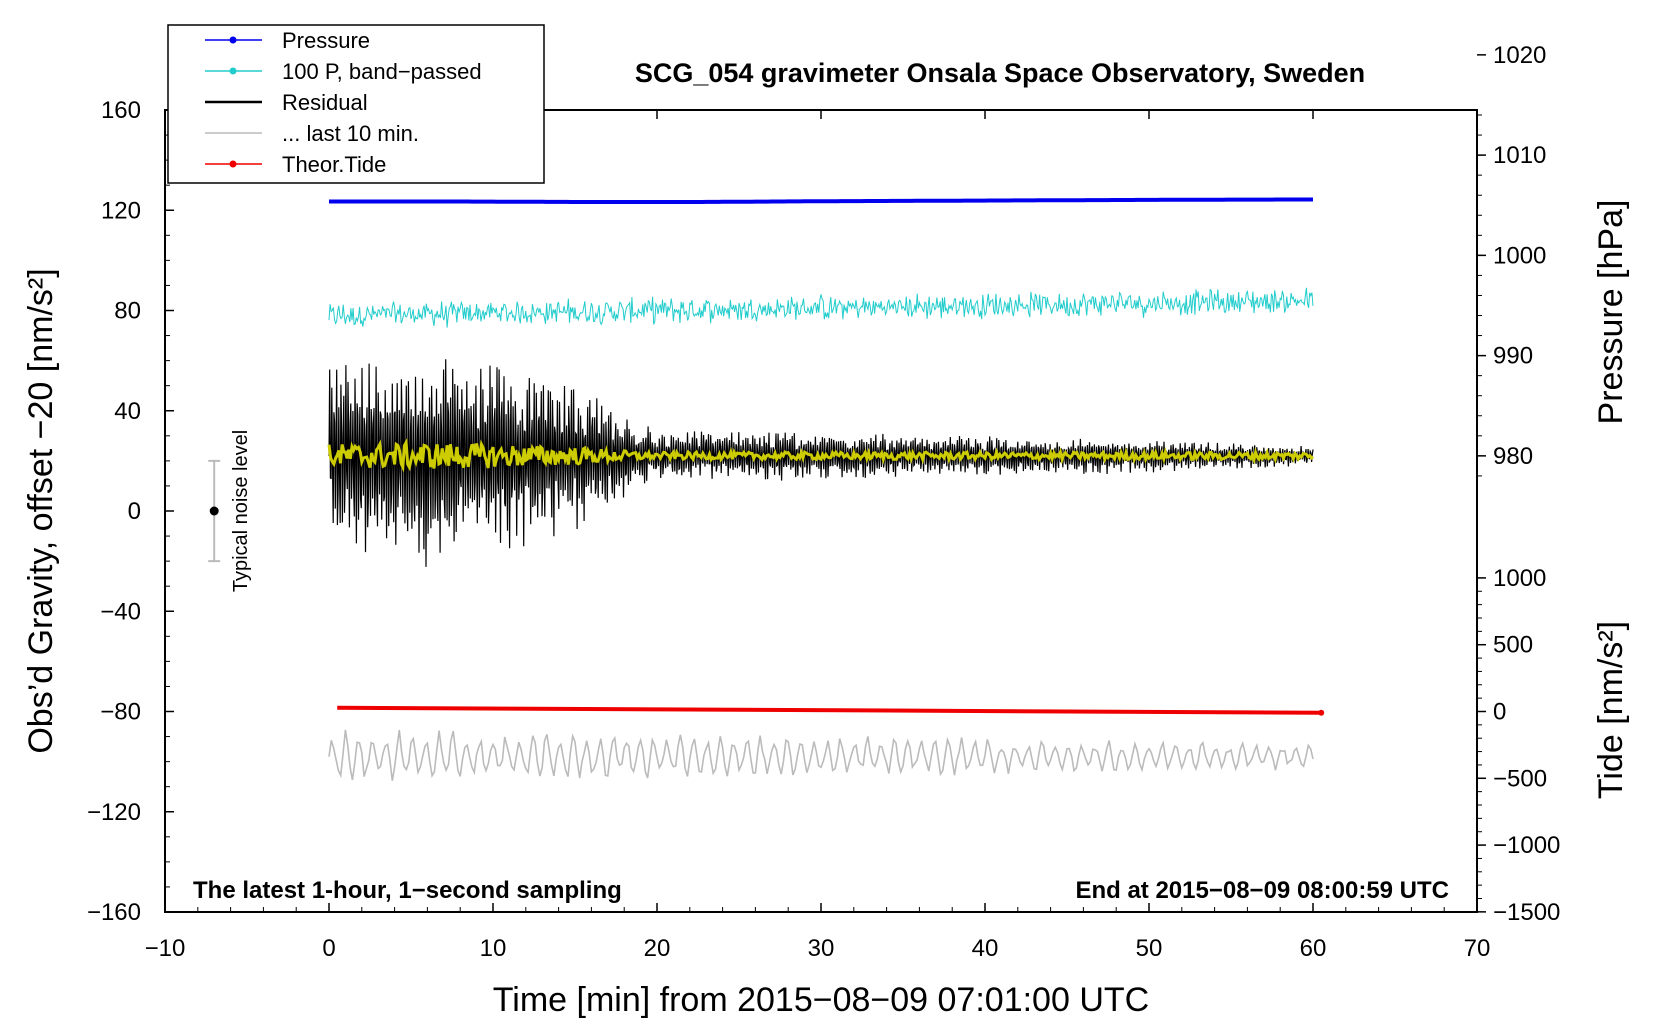 Image resolution: width=1660 pixels, height=1020 pixels. I want to click on tide-tick-label: −1500, so click(1526, 912).